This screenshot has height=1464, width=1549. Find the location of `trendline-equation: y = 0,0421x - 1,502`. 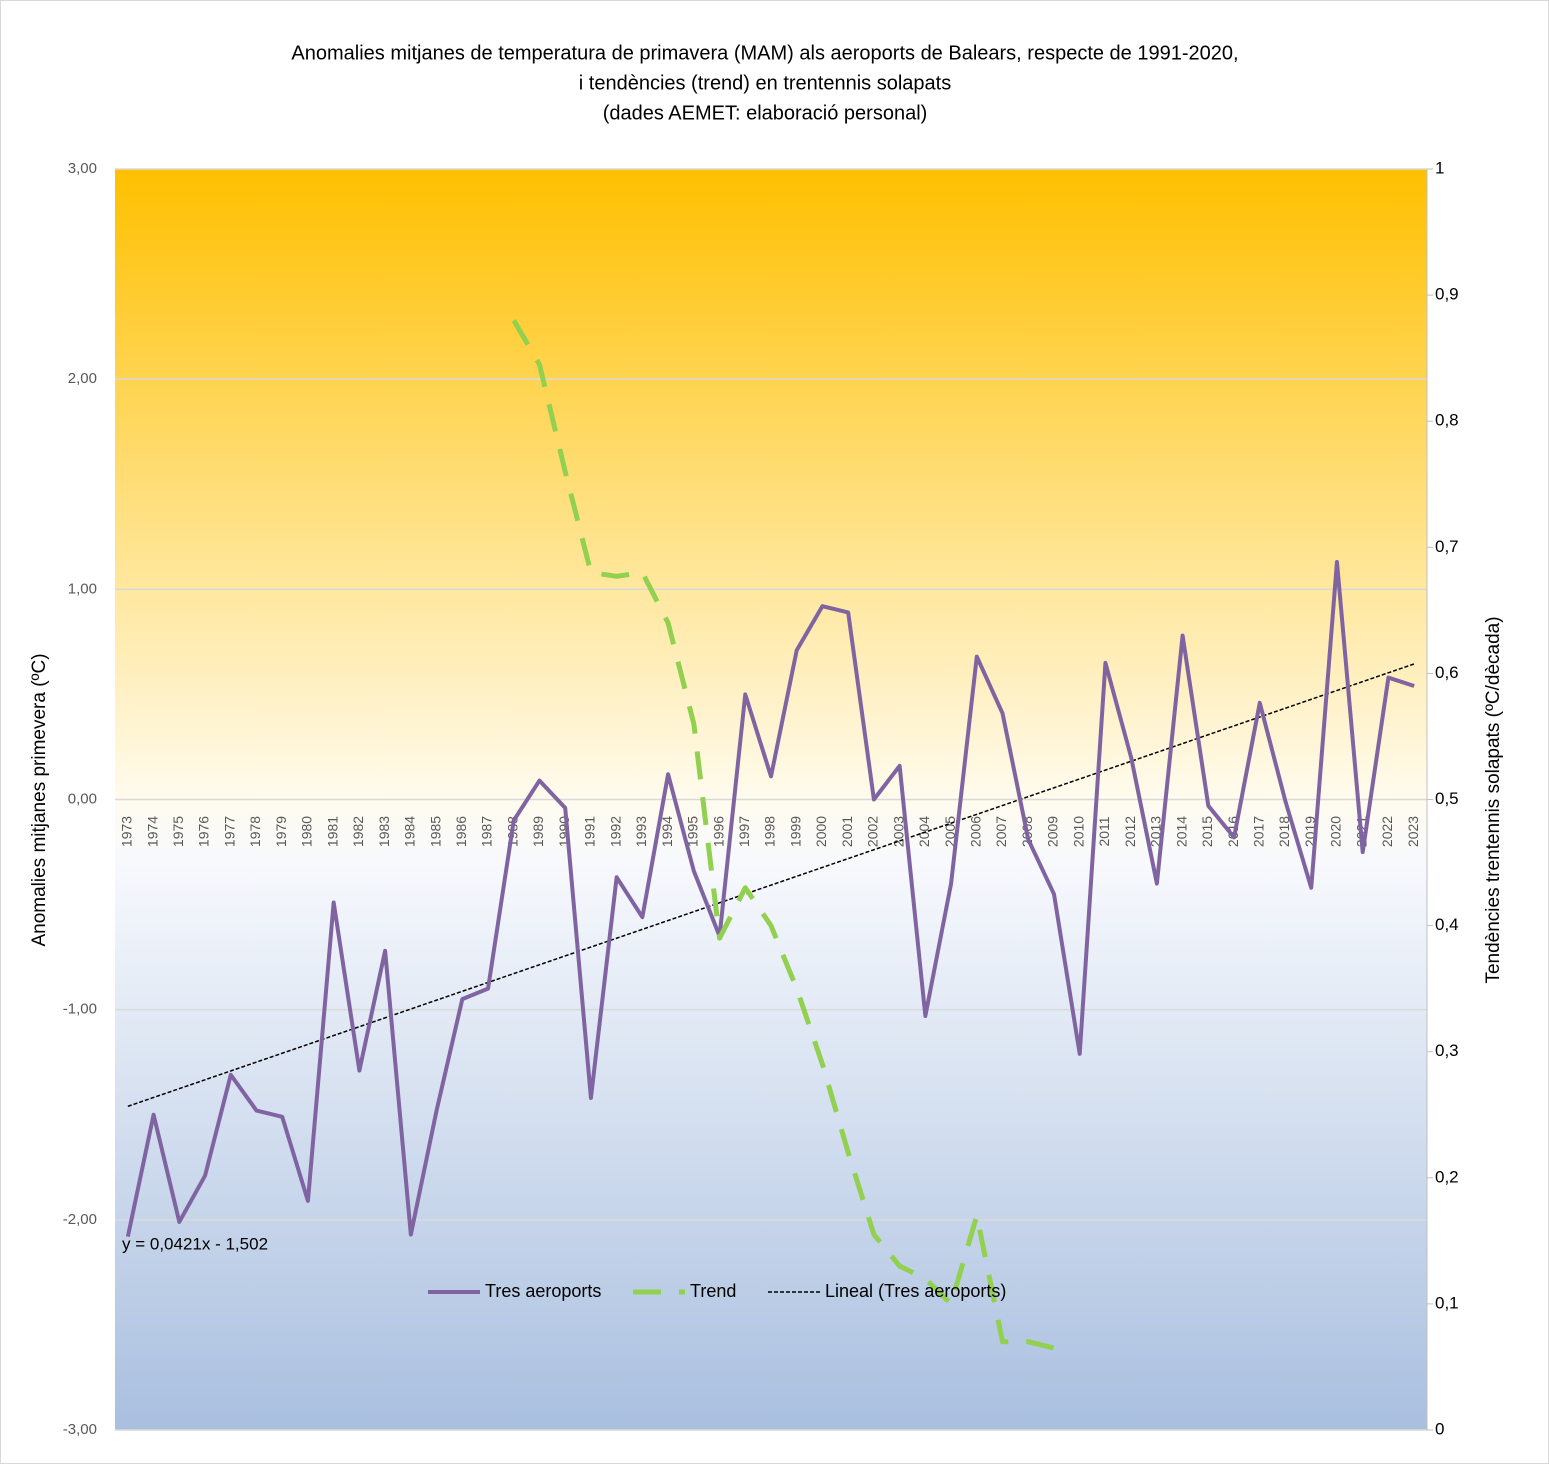

trendline-equation: y = 0,0421x - 1,502 is located at coordinates (195, 1243).